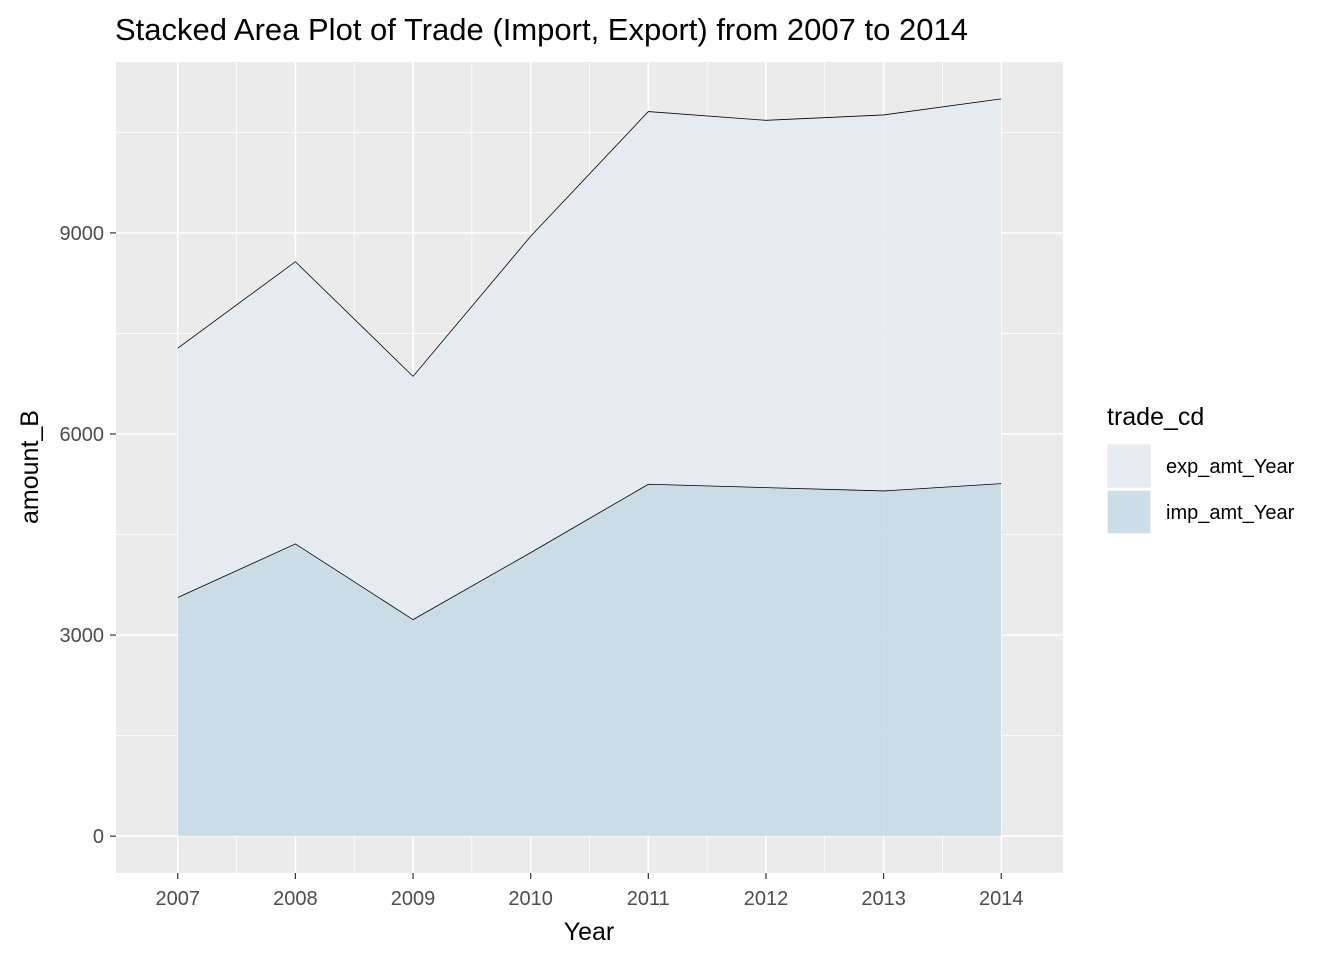 Image resolution: width=1344 pixels, height=960 pixels. I want to click on legend-items: exp_amt_Year imp_amt_Year, so click(1201, 489).